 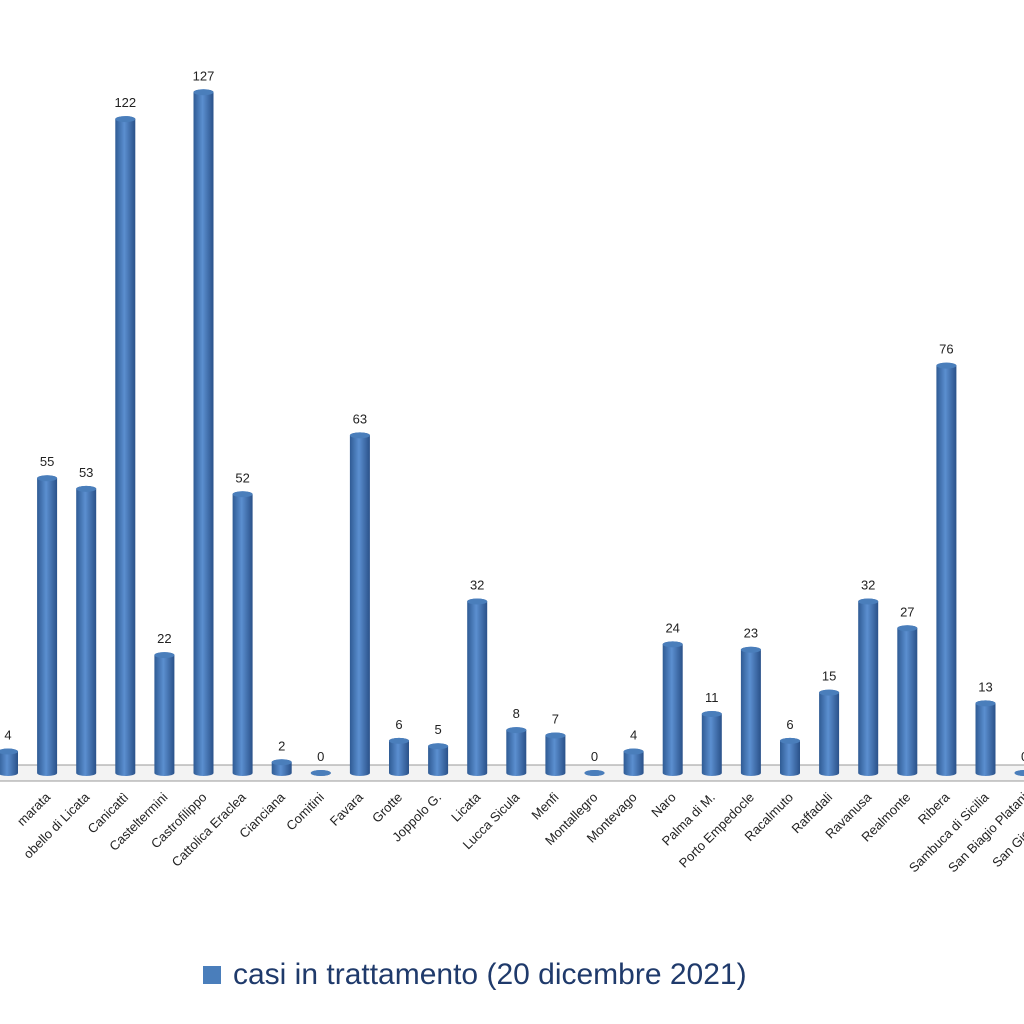 What do you see at coordinates (242, 477) in the screenshot?
I see `value-label: 52` at bounding box center [242, 477].